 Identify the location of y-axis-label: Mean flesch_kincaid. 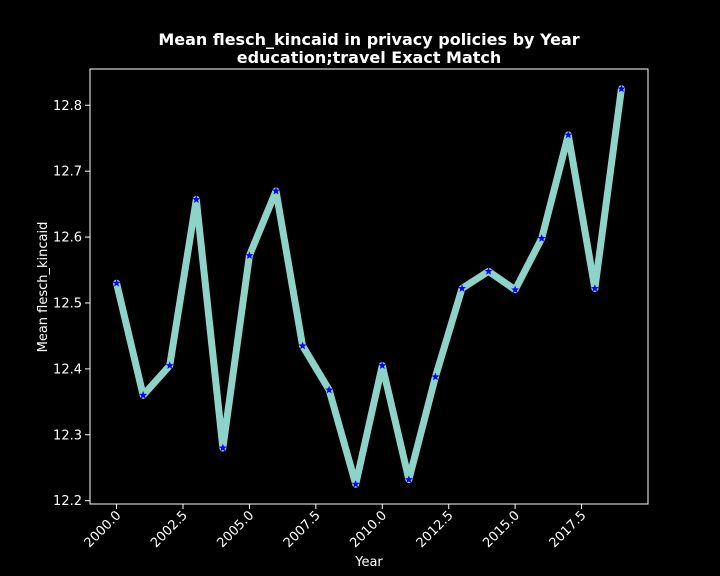
(43, 287).